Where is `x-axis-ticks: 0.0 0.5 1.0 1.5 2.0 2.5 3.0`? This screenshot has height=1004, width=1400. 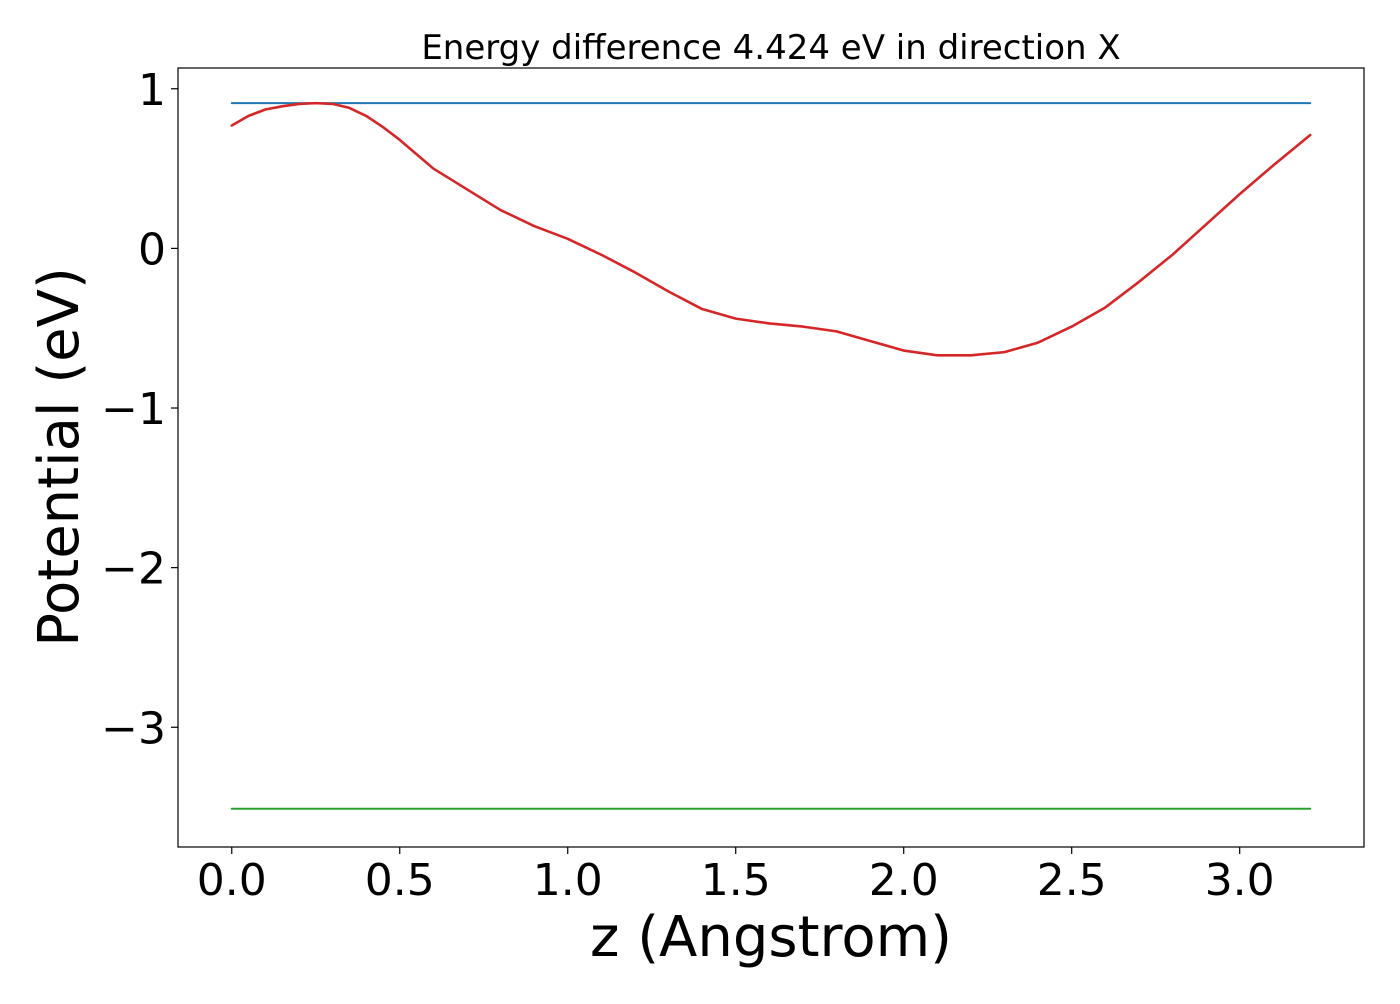 x-axis-ticks: 0.0 0.5 1.0 1.5 2.0 2.5 3.0 is located at coordinates (736, 876).